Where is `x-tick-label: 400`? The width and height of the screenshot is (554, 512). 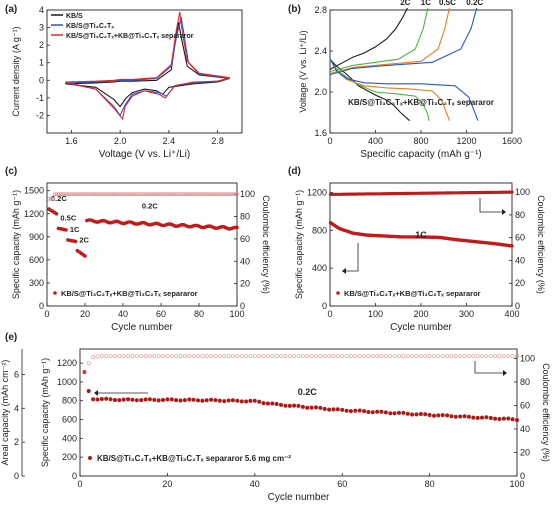 x-tick-label: 400 is located at coordinates (511, 314).